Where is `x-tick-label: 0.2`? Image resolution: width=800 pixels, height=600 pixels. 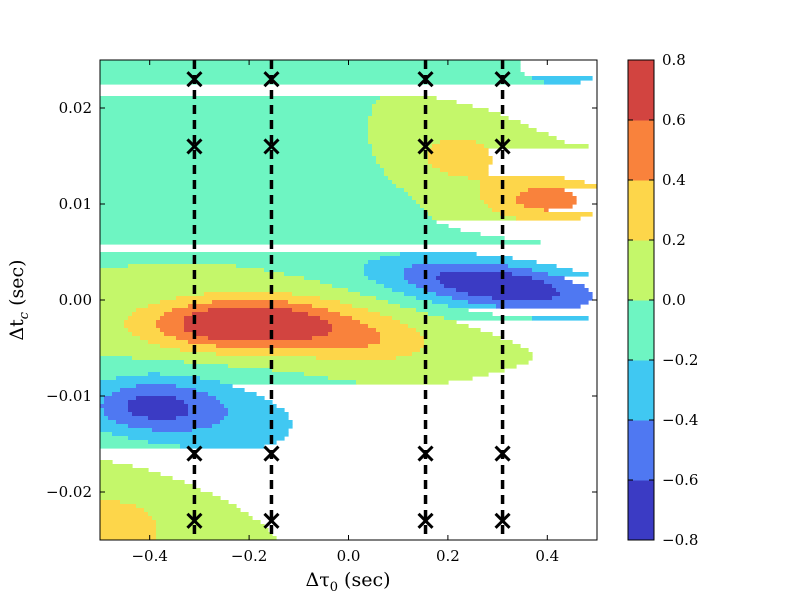
x-tick-label: 0.2 is located at coordinates (448, 556).